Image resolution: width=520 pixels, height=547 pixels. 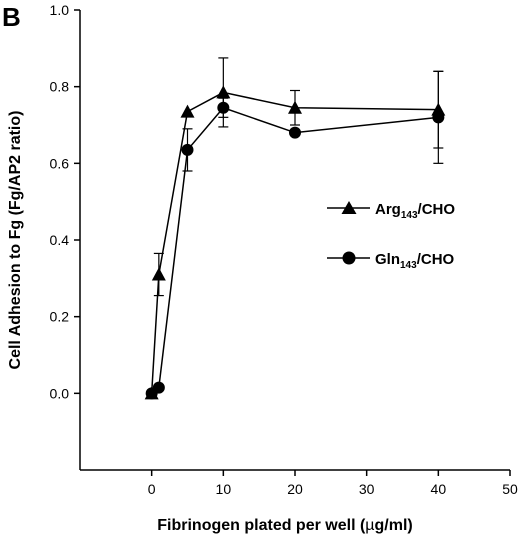 I want to click on legend-label-gln143: Gln143/CHO, so click(x=415, y=261).